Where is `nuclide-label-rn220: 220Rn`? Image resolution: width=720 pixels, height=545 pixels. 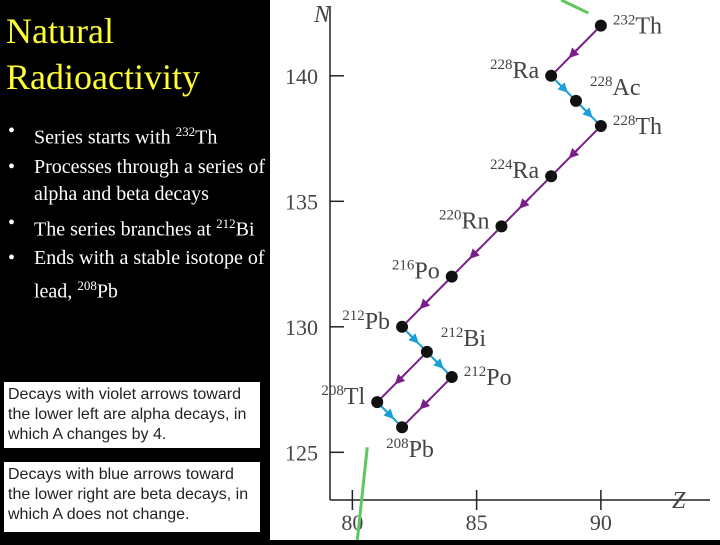
nuclide-label-rn220: 220Rn is located at coordinates (464, 220).